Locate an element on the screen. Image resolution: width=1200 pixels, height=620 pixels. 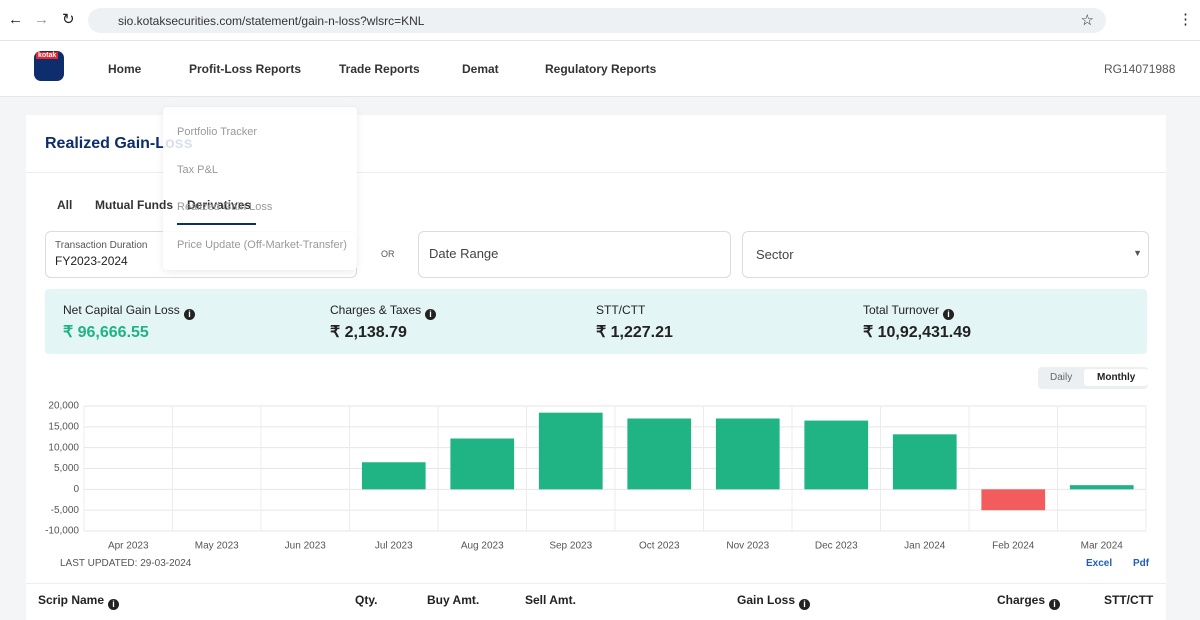
column-header: STT/CTT is located at coordinates (1129, 600).